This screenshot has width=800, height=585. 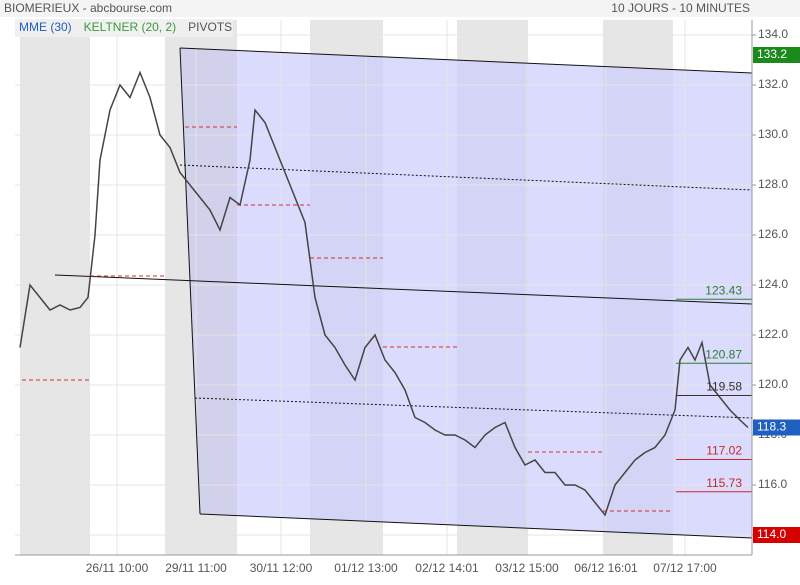 What do you see at coordinates (723, 354) in the screenshot?
I see `pivot-label: 120.87` at bounding box center [723, 354].